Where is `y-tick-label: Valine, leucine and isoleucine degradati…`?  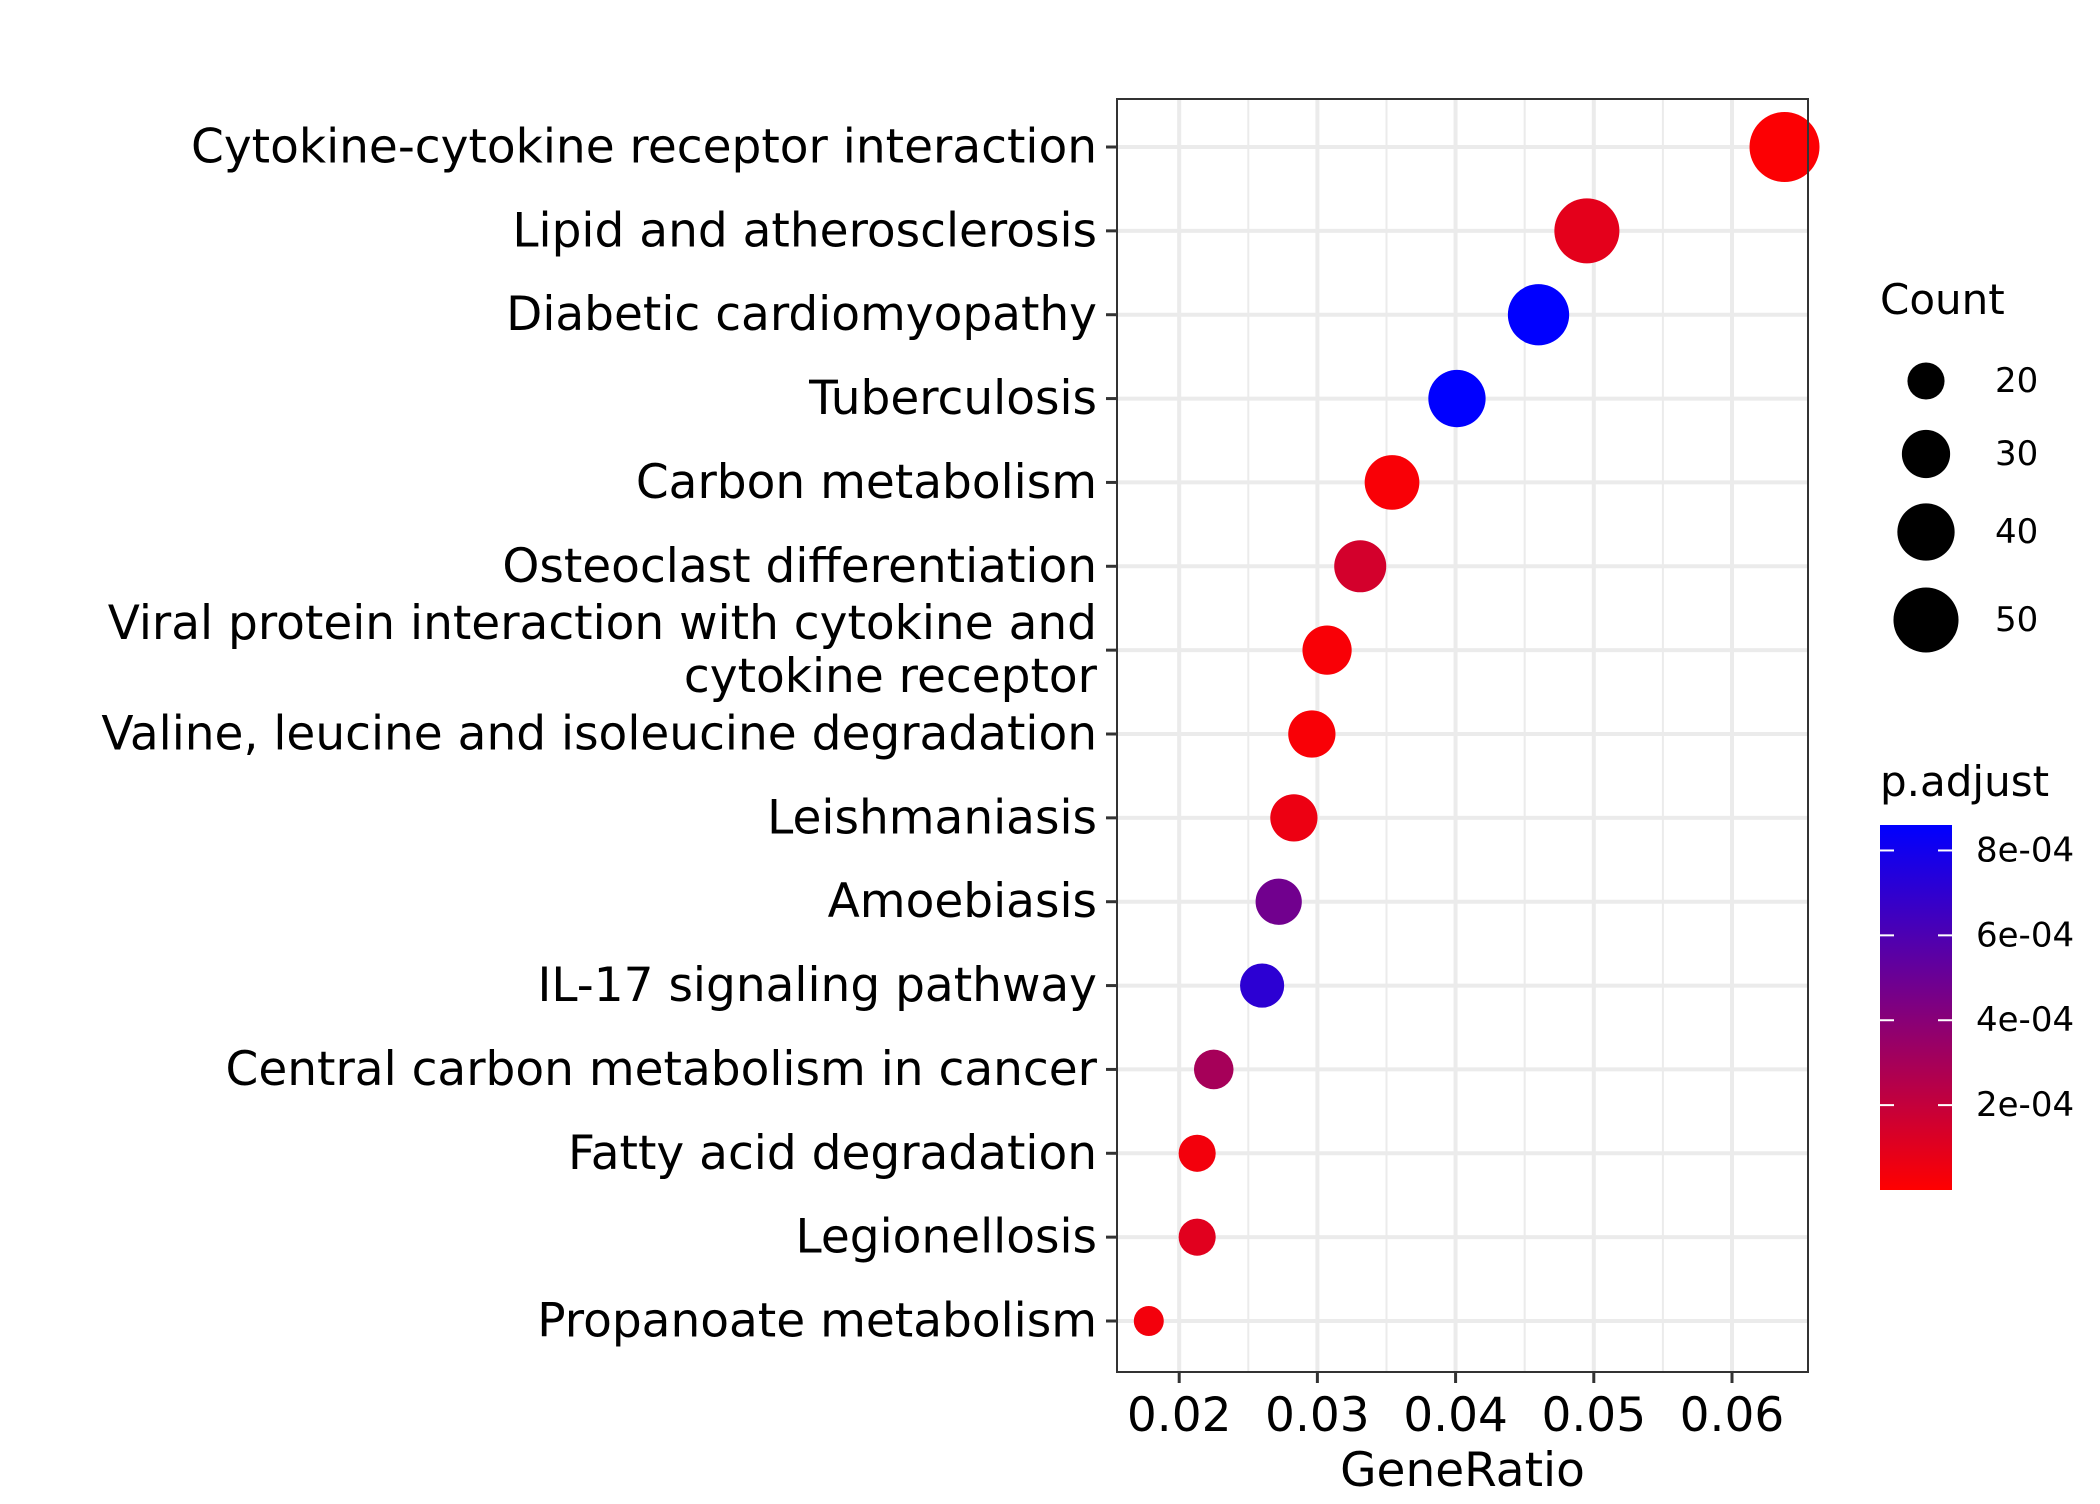
y-tick-label: Valine, leucine and isoleucine degradati… is located at coordinates (599, 734).